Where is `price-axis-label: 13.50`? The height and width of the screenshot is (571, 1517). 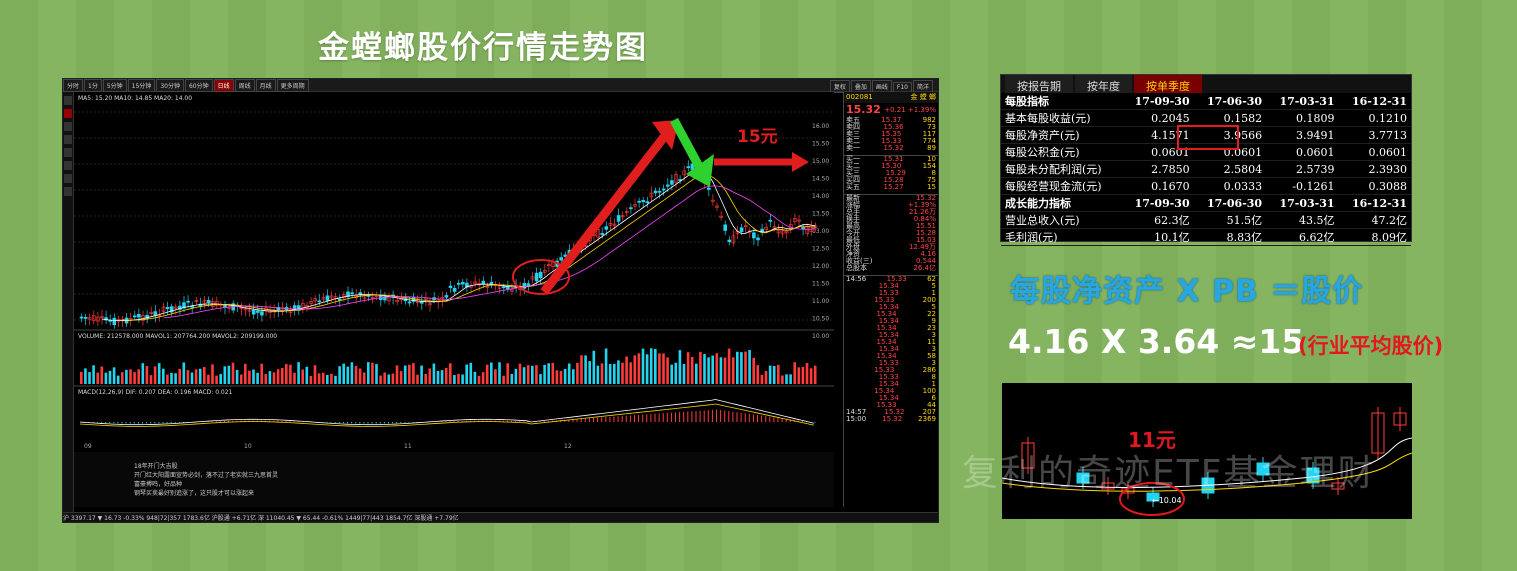 price-axis-label: 13.50 is located at coordinates (820, 214).